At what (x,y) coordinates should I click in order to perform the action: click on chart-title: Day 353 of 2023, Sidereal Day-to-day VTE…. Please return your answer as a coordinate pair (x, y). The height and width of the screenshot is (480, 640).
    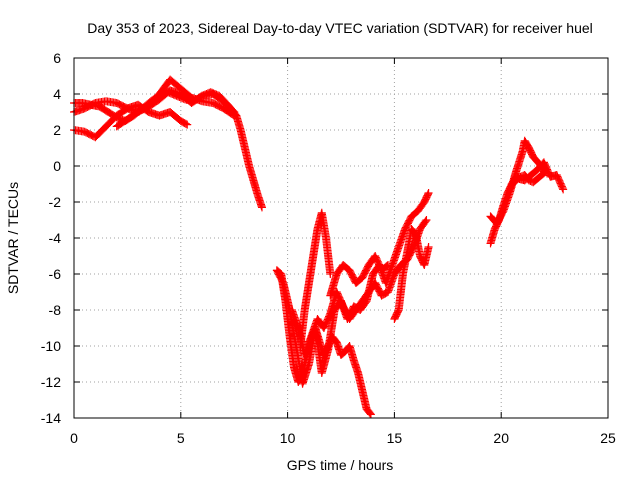
    Looking at the image, I should click on (340, 28).